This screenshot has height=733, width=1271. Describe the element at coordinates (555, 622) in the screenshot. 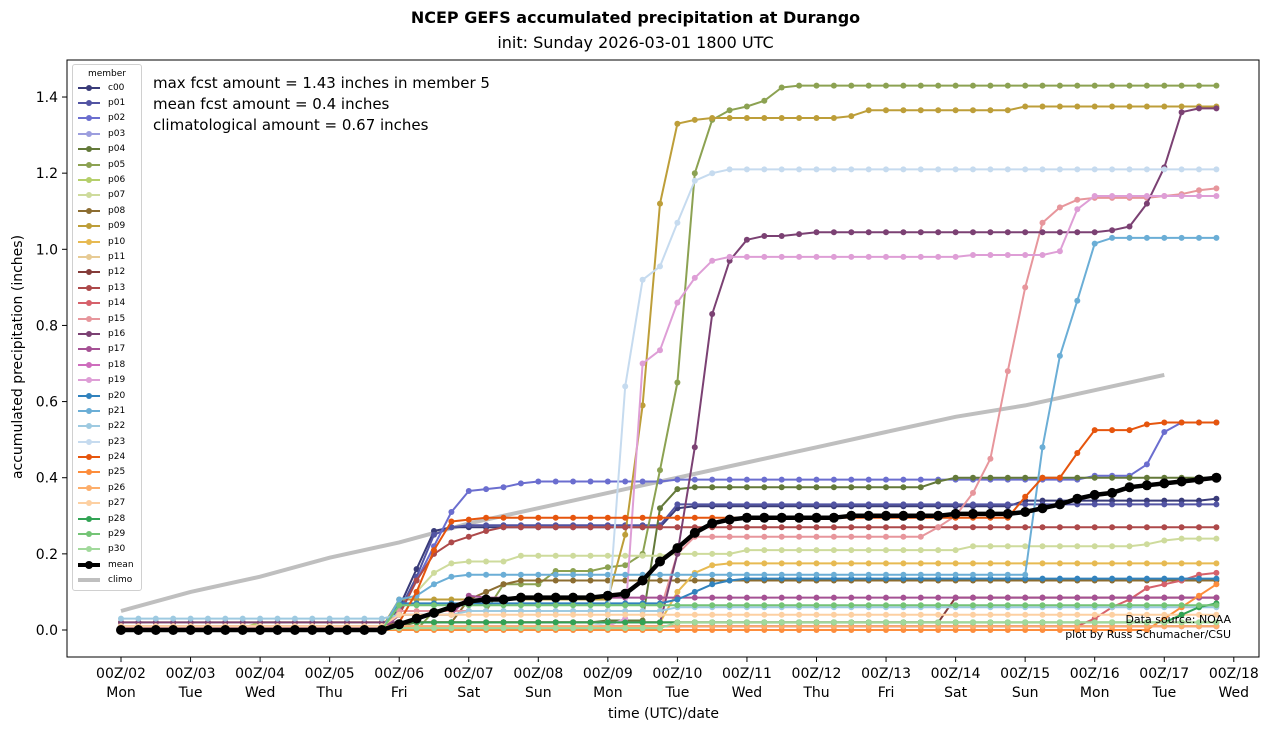

I see `data-point-p28` at that location.